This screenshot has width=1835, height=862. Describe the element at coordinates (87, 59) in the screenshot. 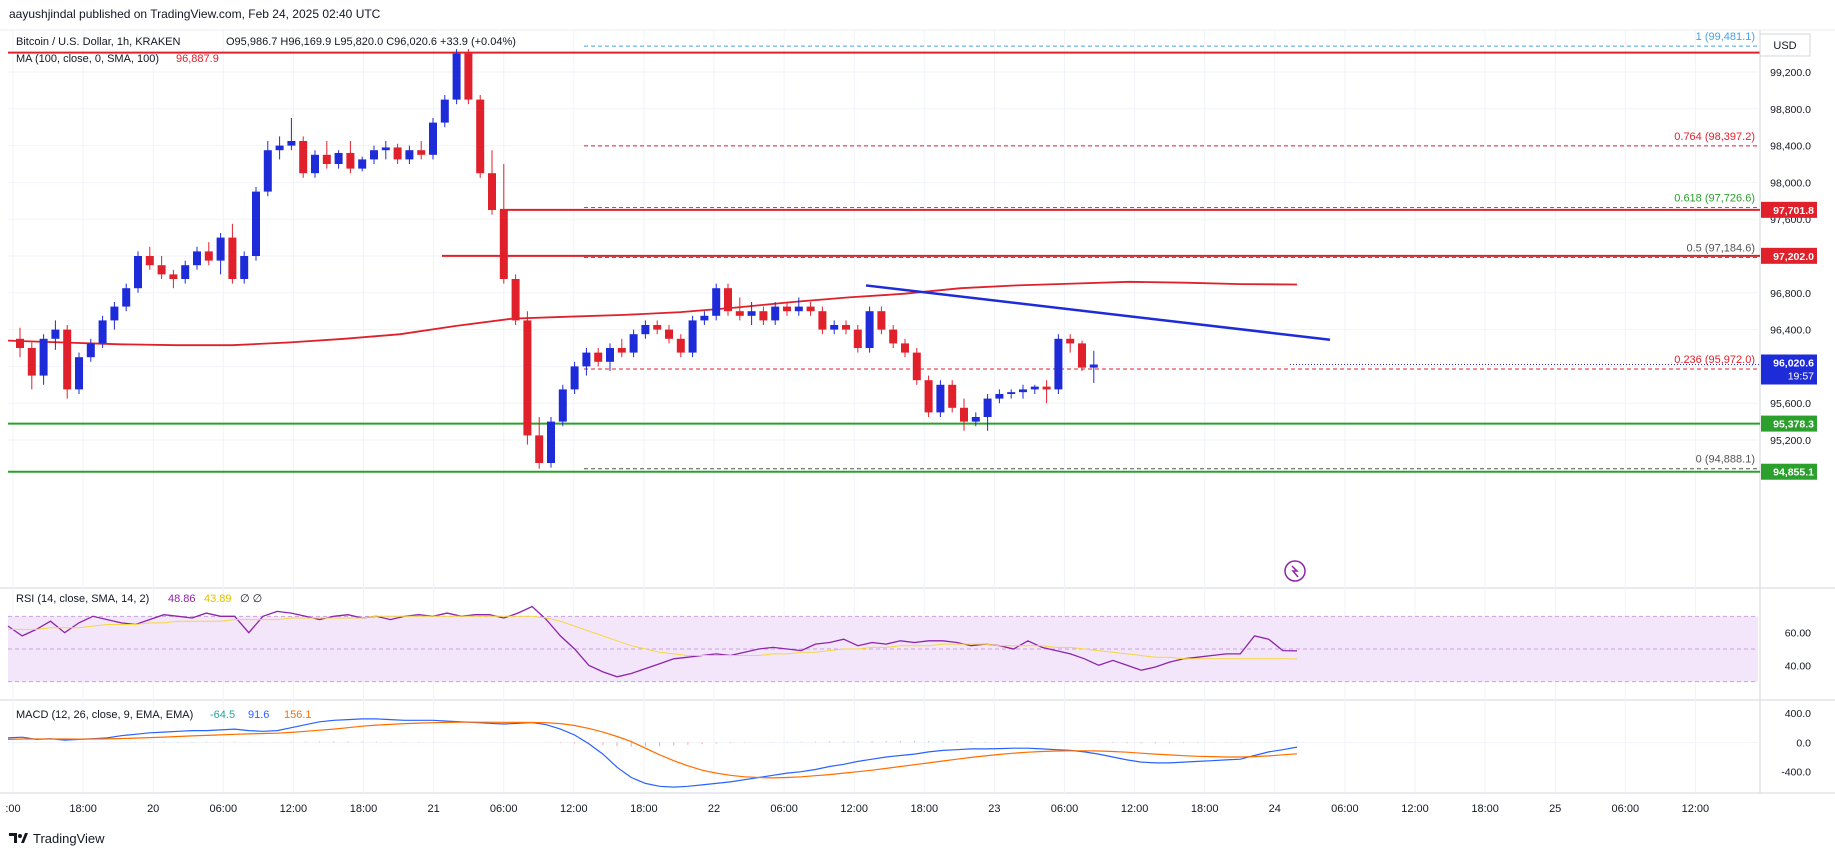

I see `ma-legend-label: MA (100, close, 0, SMA, 100)` at that location.